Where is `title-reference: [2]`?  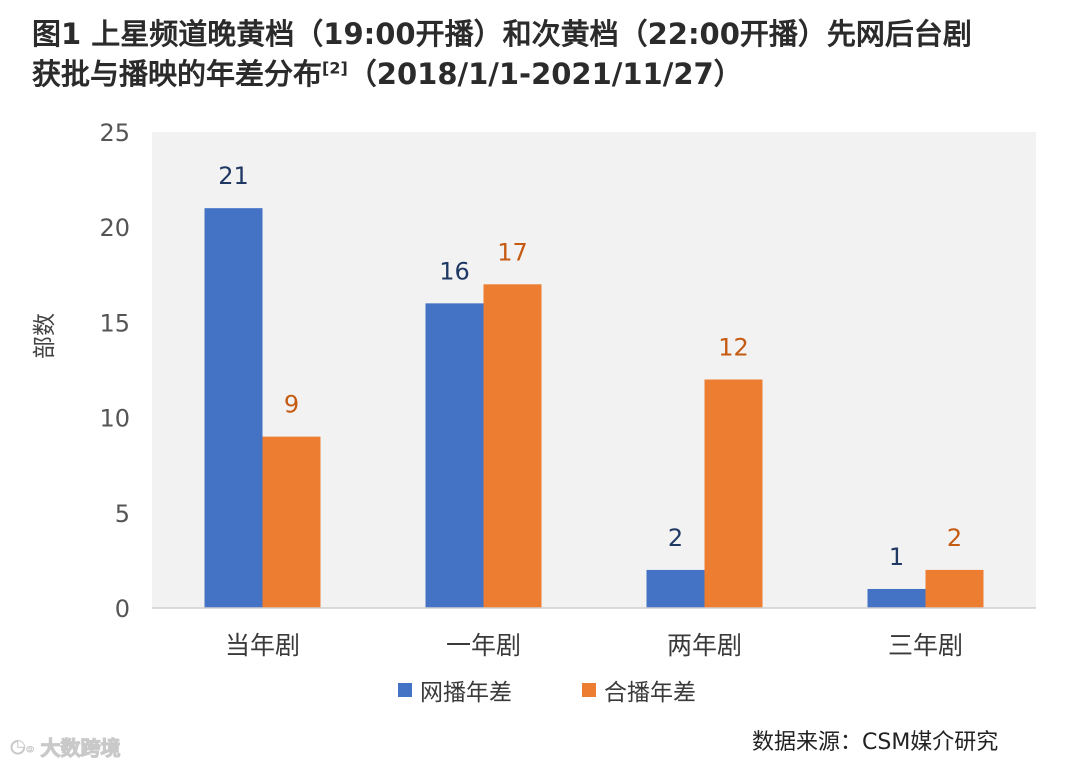
title-reference: [2] is located at coordinates (335, 68).